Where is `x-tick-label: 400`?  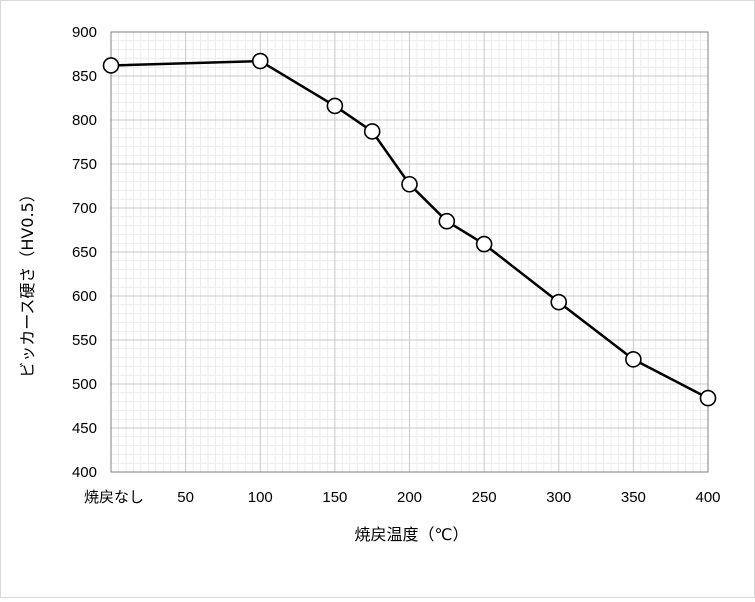 x-tick-label: 400 is located at coordinates (707, 497).